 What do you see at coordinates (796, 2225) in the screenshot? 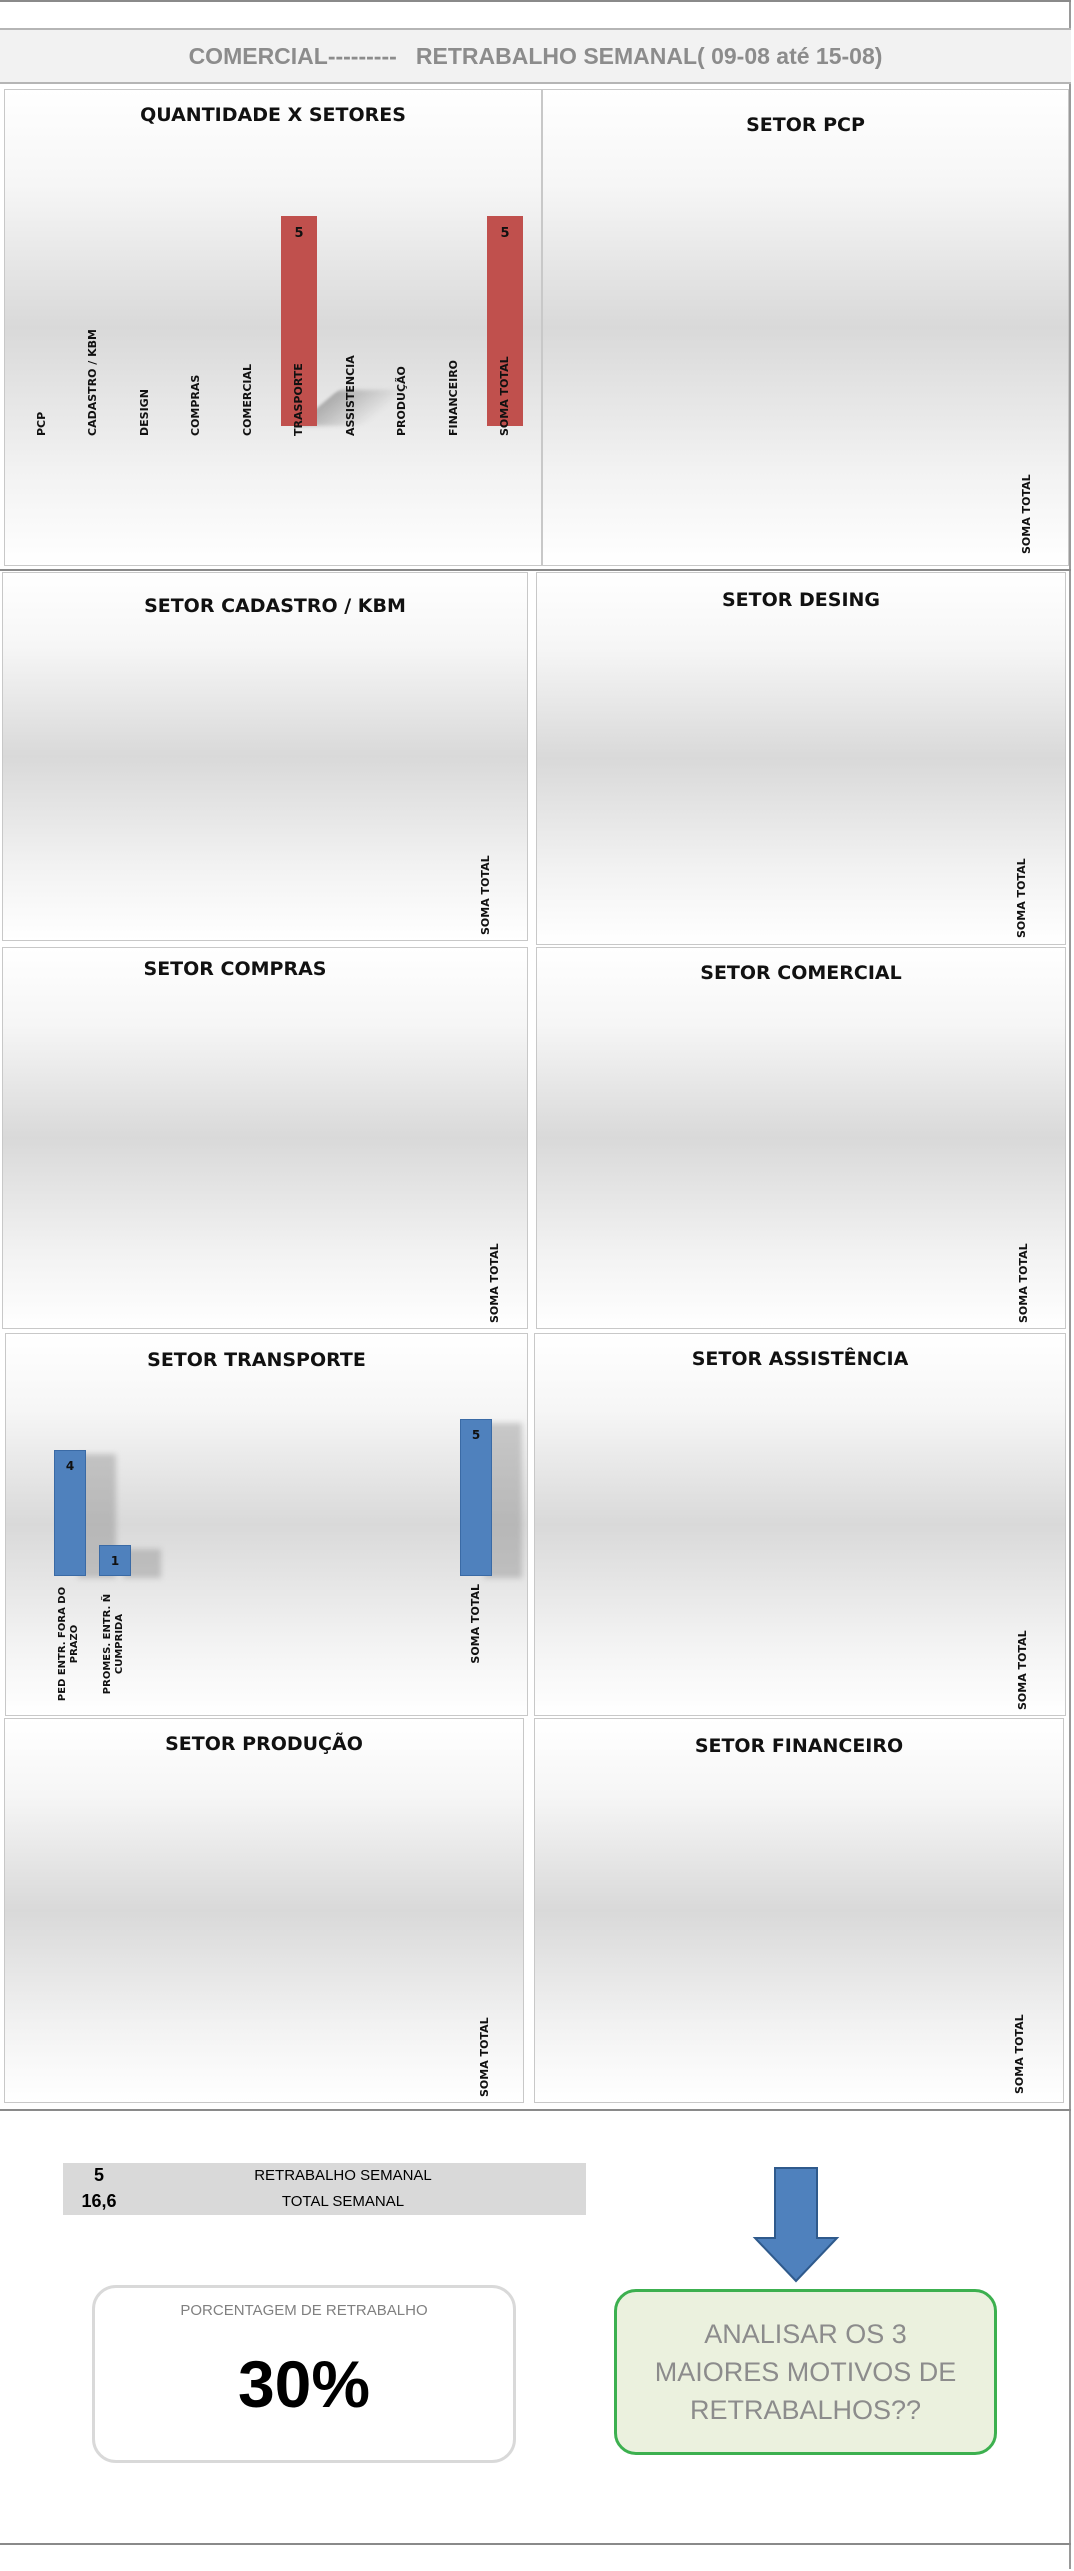
I see `down-arrow-icon` at bounding box center [796, 2225].